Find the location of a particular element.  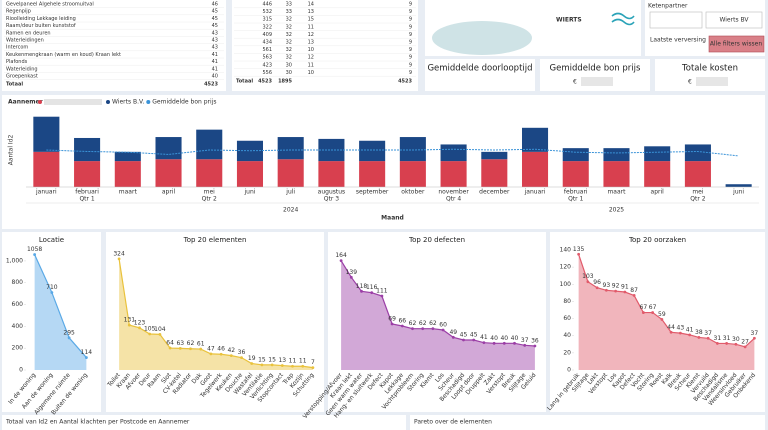

clear-filters-button is located at coordinates (736, 44).